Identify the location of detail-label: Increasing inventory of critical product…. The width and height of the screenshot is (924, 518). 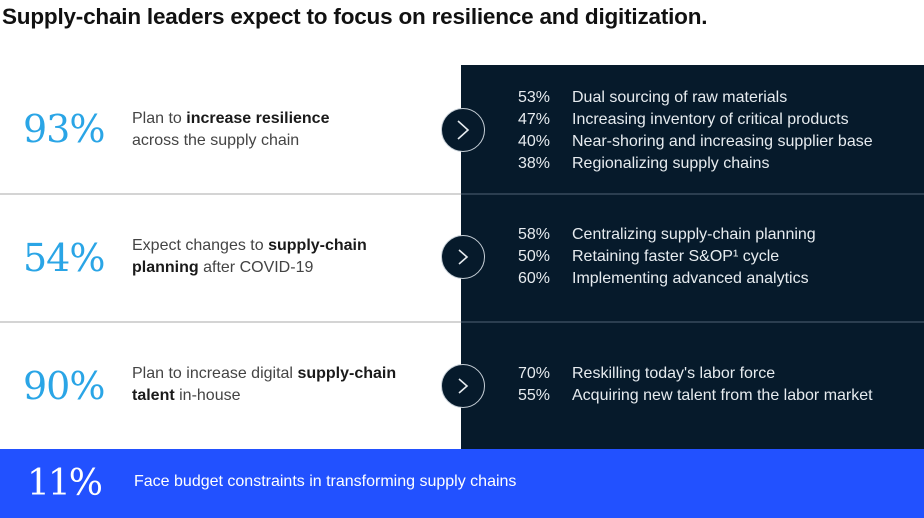
(710, 119).